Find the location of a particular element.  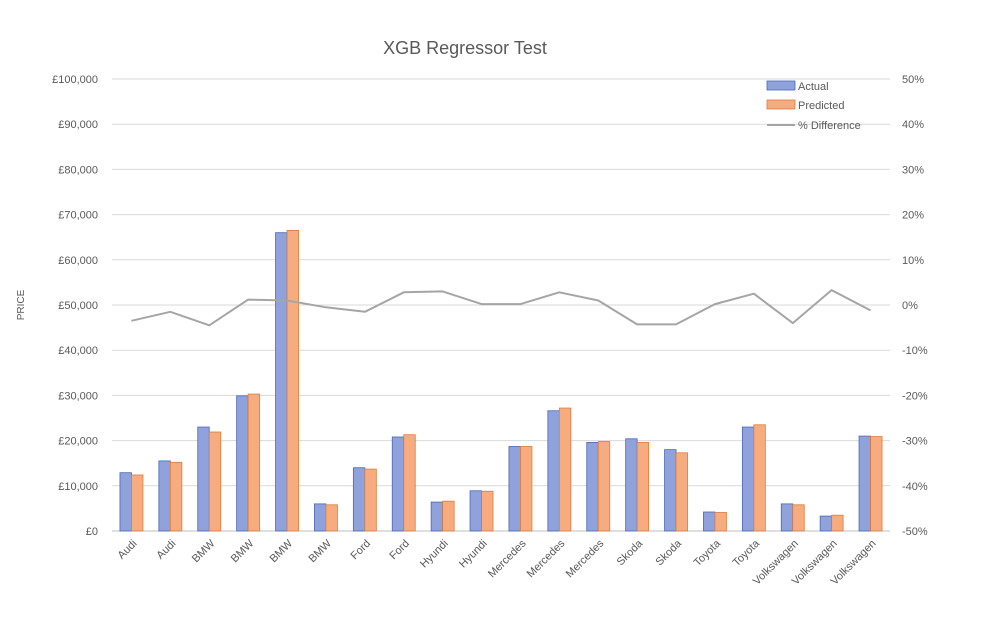

y-tick-label: £70,000 is located at coordinates (78, 216).